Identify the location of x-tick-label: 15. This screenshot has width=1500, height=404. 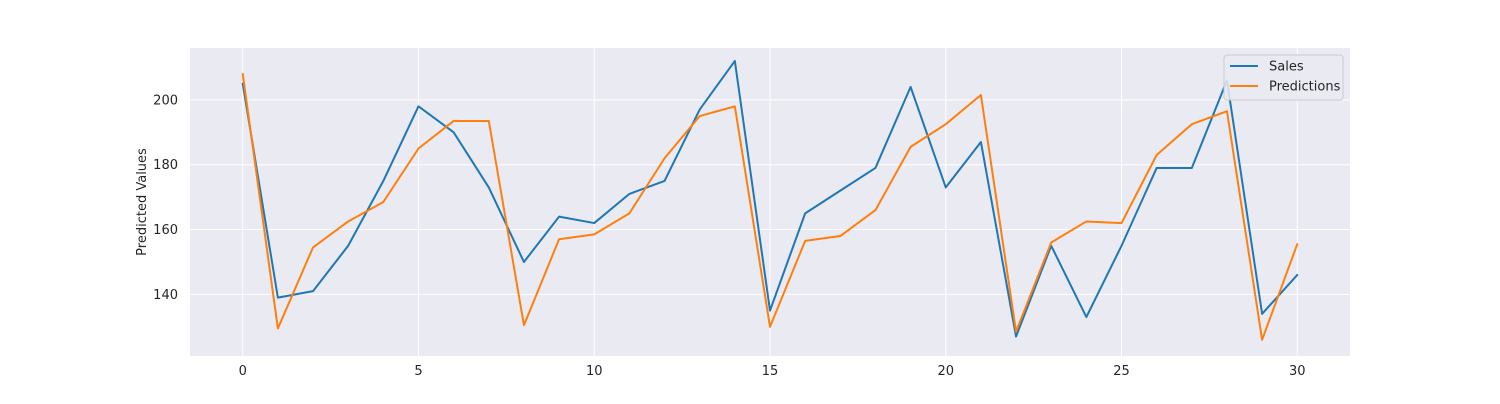
(770, 371).